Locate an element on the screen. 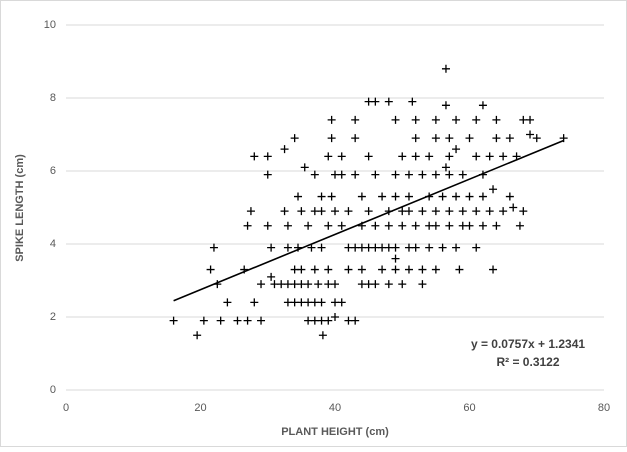 This screenshot has height=452, width=627. y-tick-label: 2 is located at coordinates (53, 317).